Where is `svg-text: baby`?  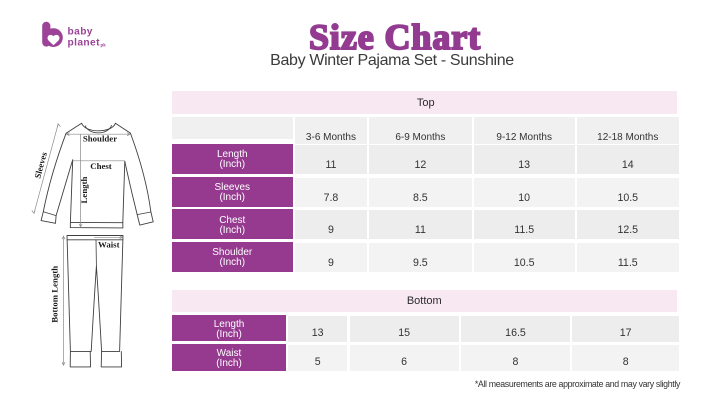 svg-text: baby is located at coordinates (80, 32).